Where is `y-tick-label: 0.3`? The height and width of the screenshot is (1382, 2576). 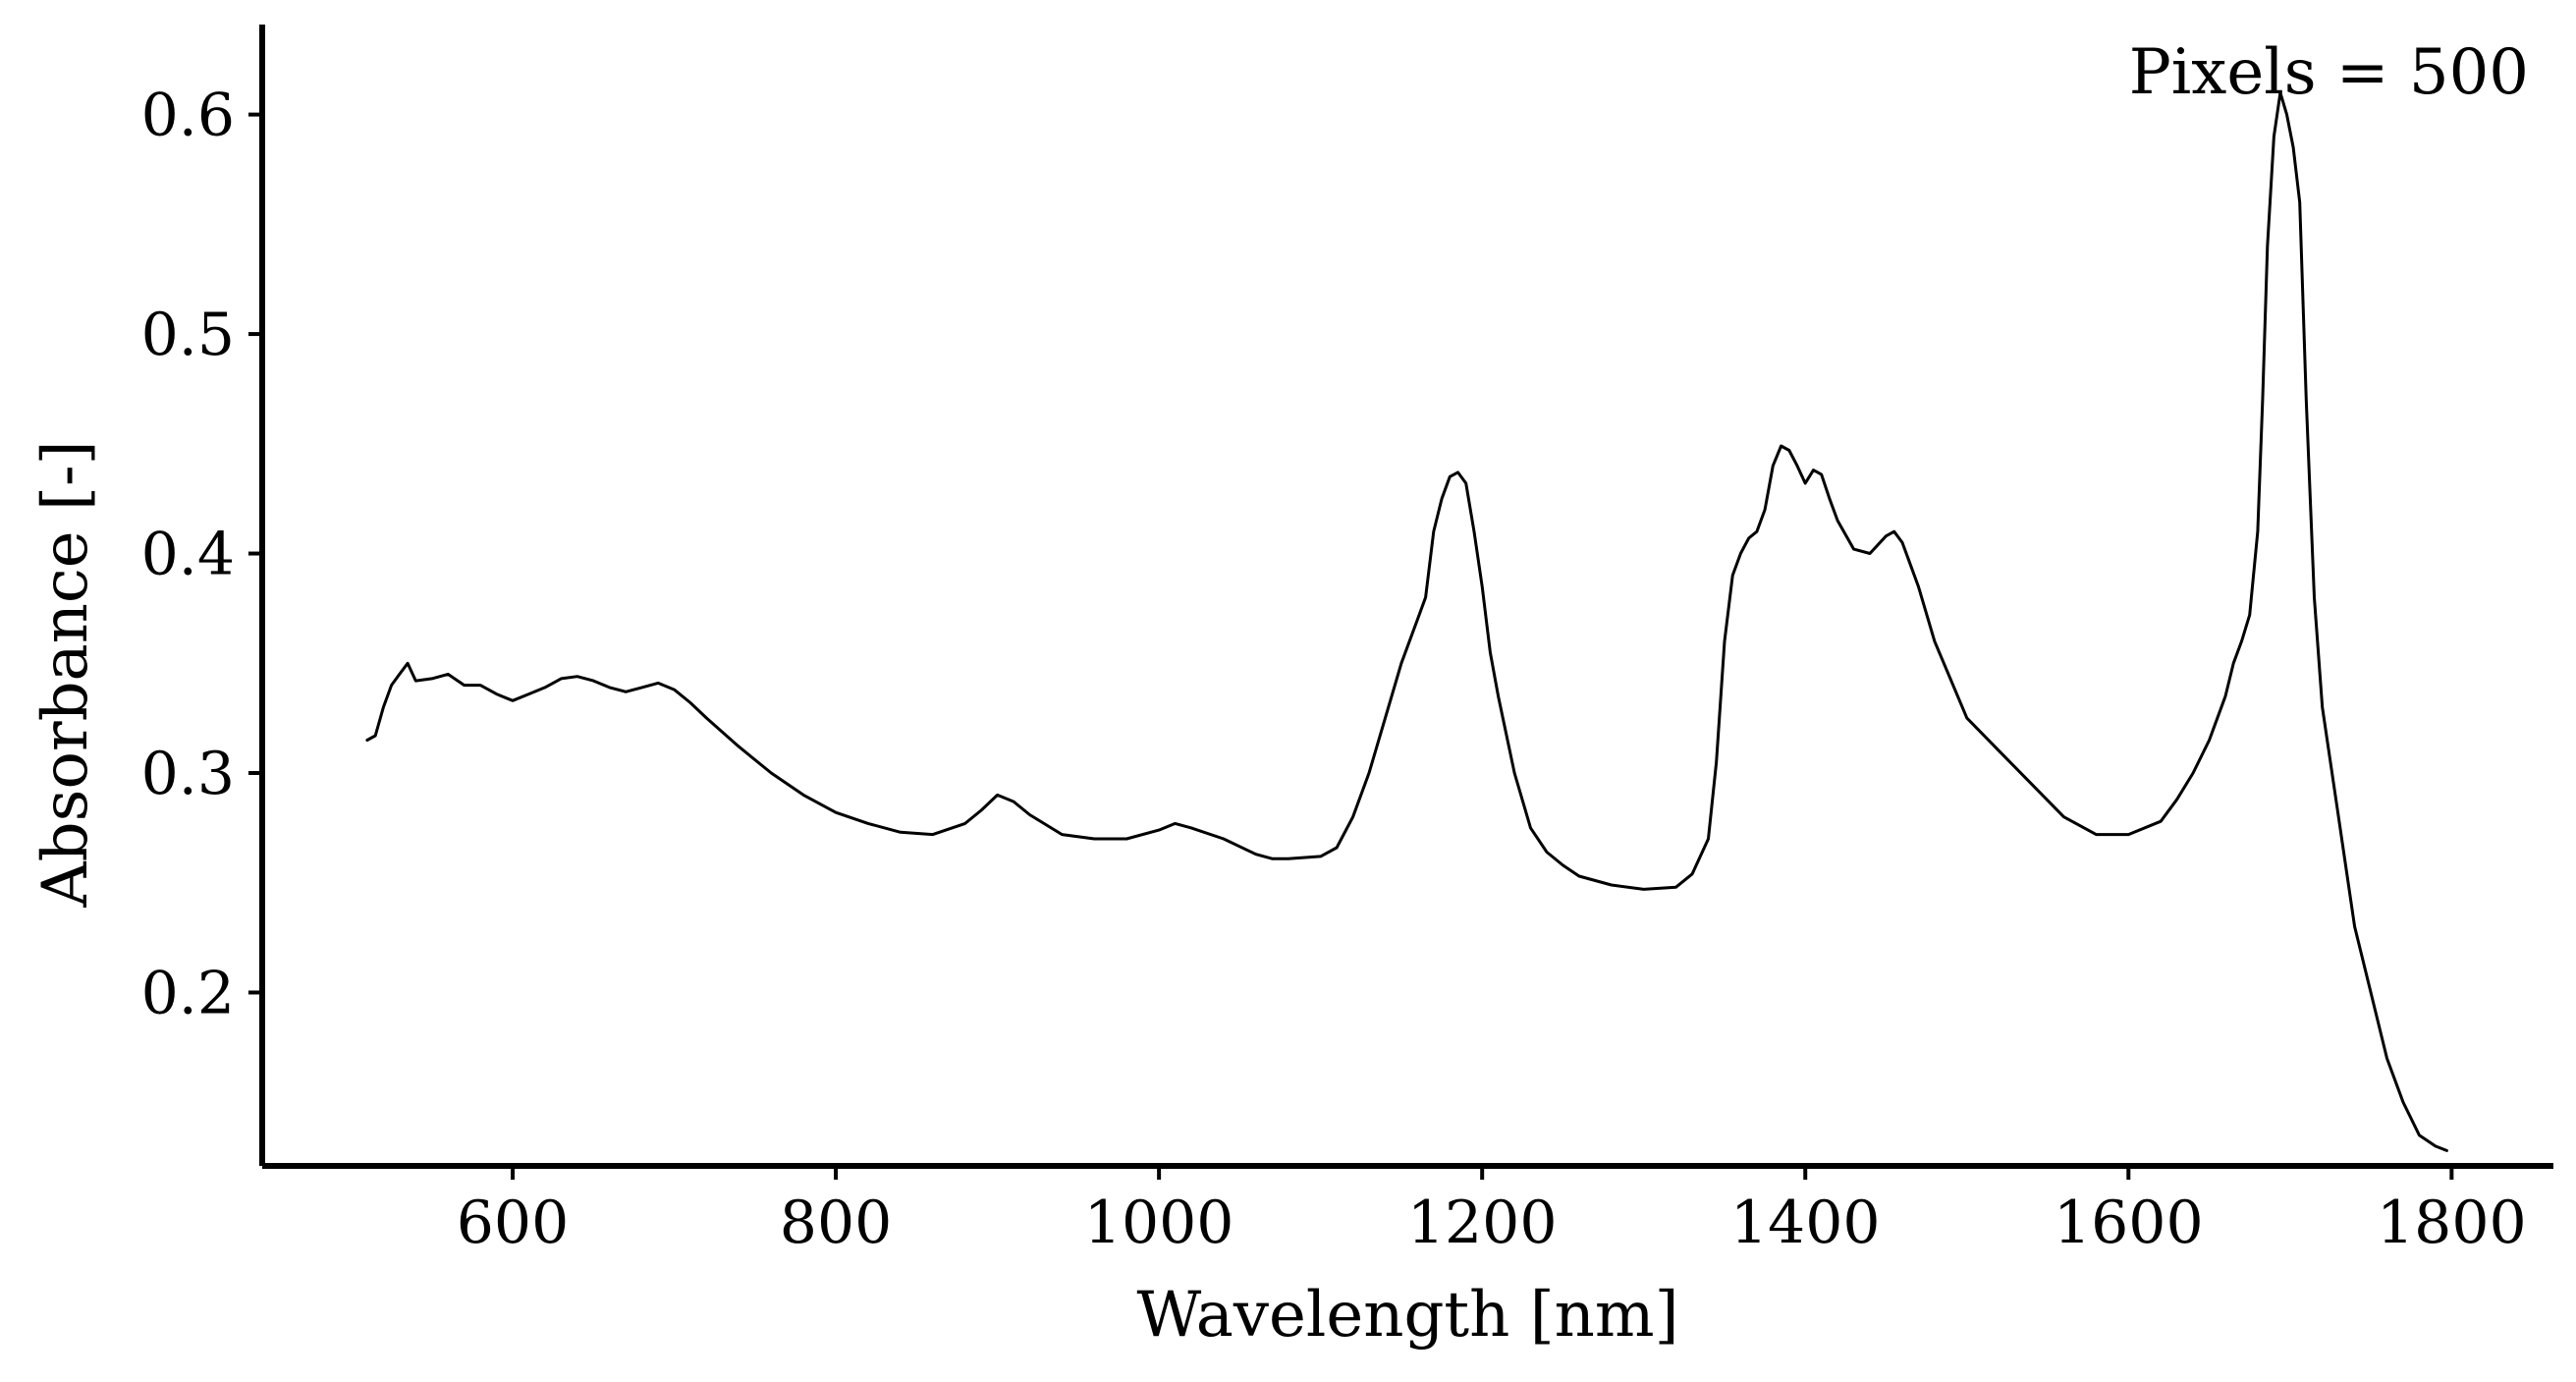
y-tick-label: 0.3 is located at coordinates (188, 774).